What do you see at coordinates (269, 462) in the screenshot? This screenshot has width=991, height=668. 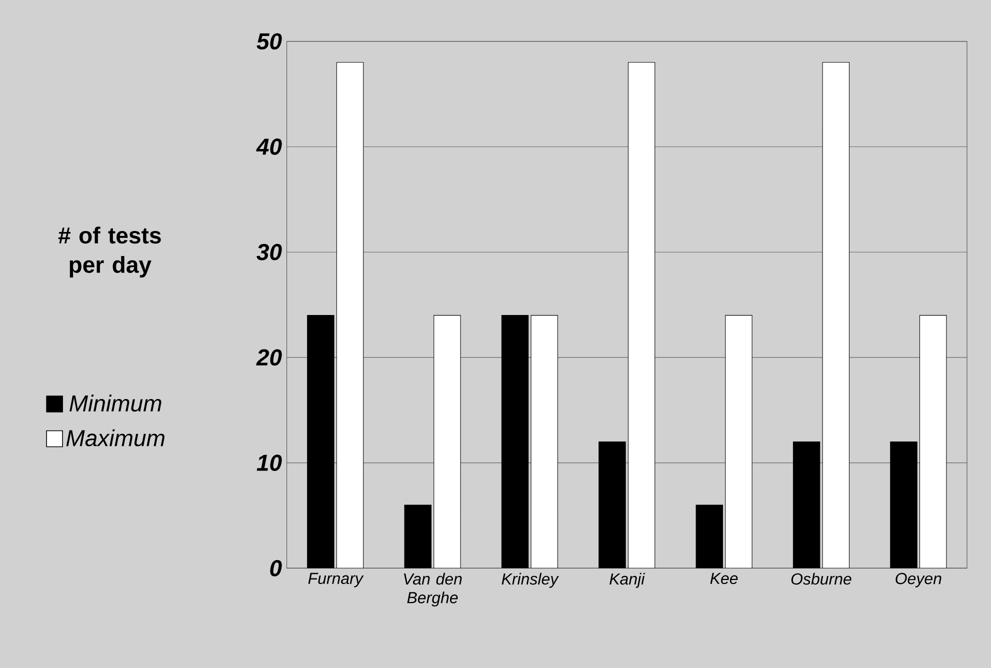 I see `y-tick-label: 10` at bounding box center [269, 462].